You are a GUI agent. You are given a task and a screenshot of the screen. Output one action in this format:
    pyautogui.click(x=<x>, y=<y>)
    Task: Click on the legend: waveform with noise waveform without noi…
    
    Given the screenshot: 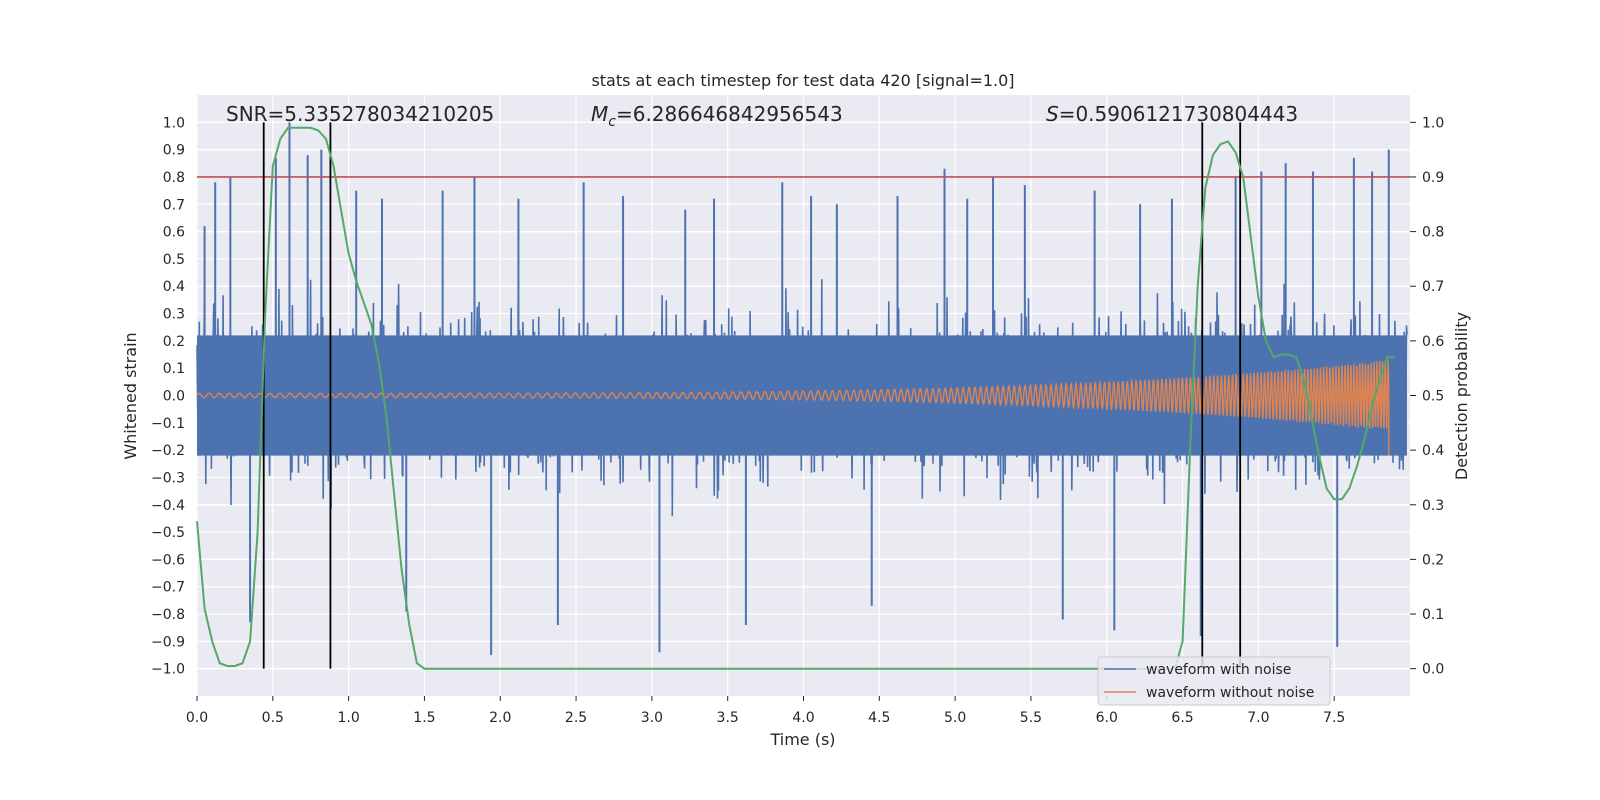 What is the action you would take?
    pyautogui.click(x=1214, y=681)
    